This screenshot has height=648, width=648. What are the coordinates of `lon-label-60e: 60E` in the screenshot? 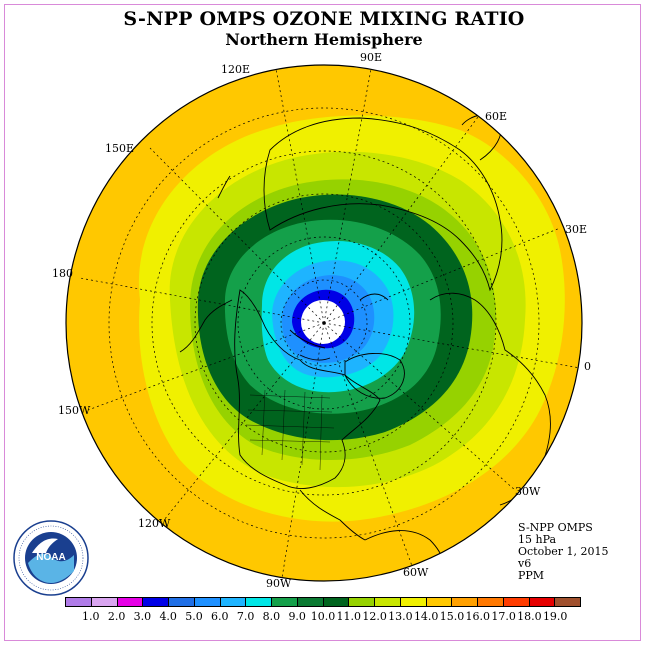 It's located at (496, 116).